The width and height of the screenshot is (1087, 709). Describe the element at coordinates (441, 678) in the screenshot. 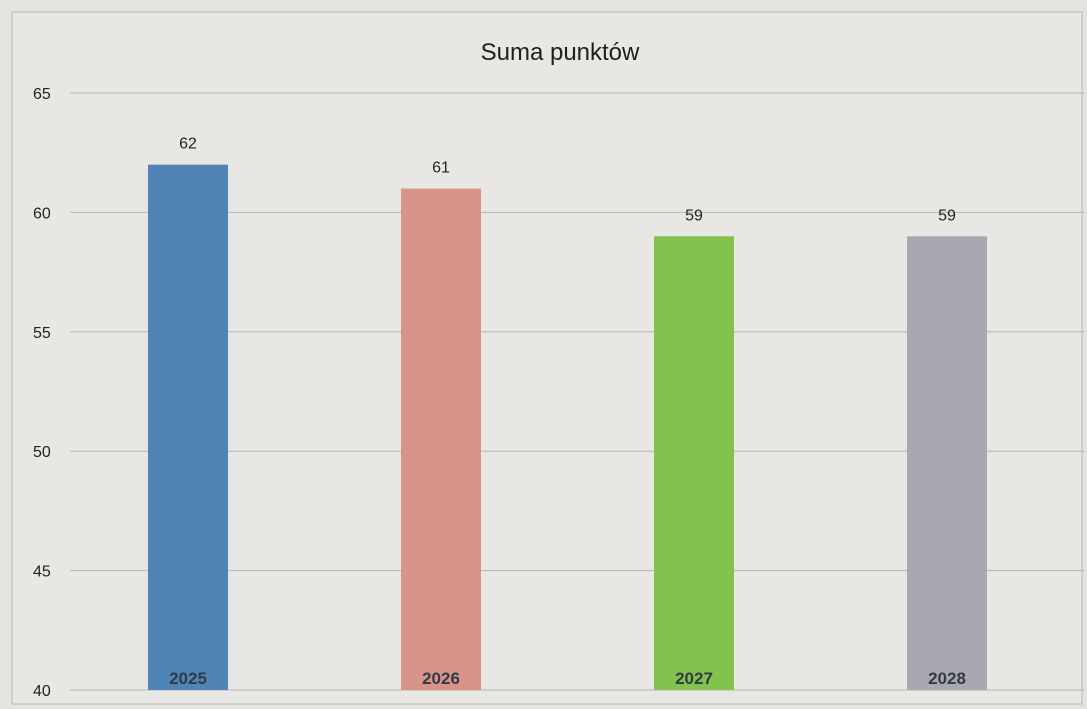

I see `category-label-2026: 2026` at that location.